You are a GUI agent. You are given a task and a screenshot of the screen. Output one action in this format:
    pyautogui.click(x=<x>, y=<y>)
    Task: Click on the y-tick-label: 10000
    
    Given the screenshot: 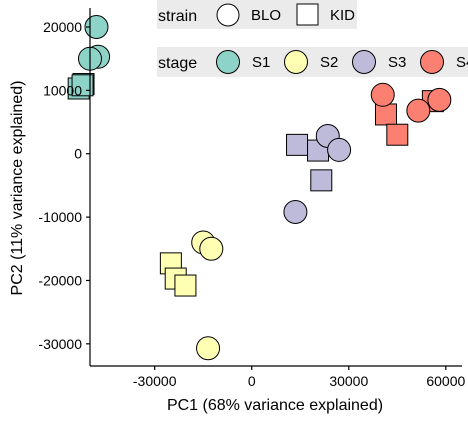 What is the action you would take?
    pyautogui.click(x=62, y=90)
    